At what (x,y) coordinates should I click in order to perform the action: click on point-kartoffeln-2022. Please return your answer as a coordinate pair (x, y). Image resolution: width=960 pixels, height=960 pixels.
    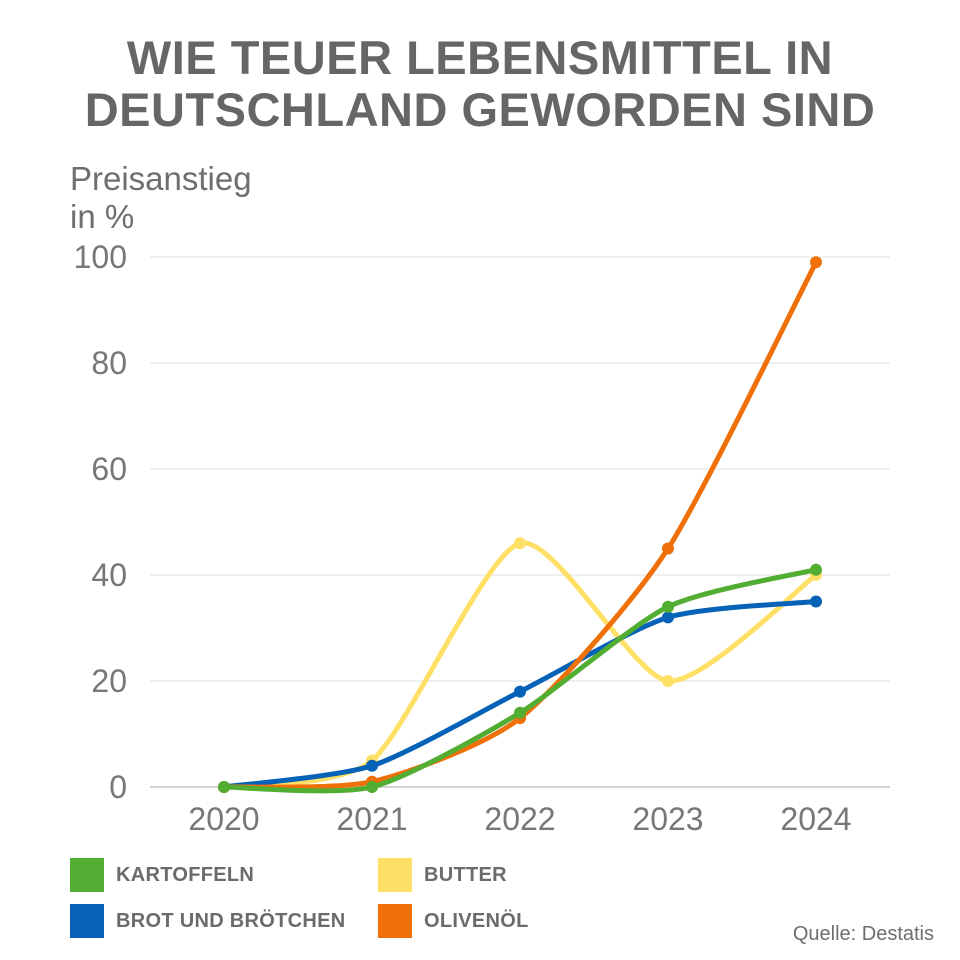
    Looking at the image, I should click on (520, 712).